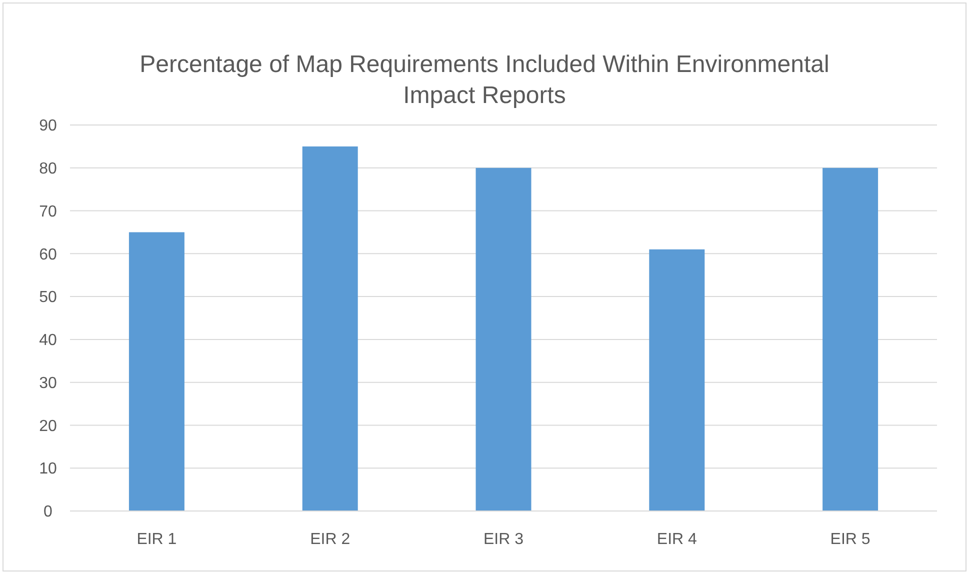 The height and width of the screenshot is (574, 969). I want to click on x-tick-label: EIR 5, so click(850, 539).